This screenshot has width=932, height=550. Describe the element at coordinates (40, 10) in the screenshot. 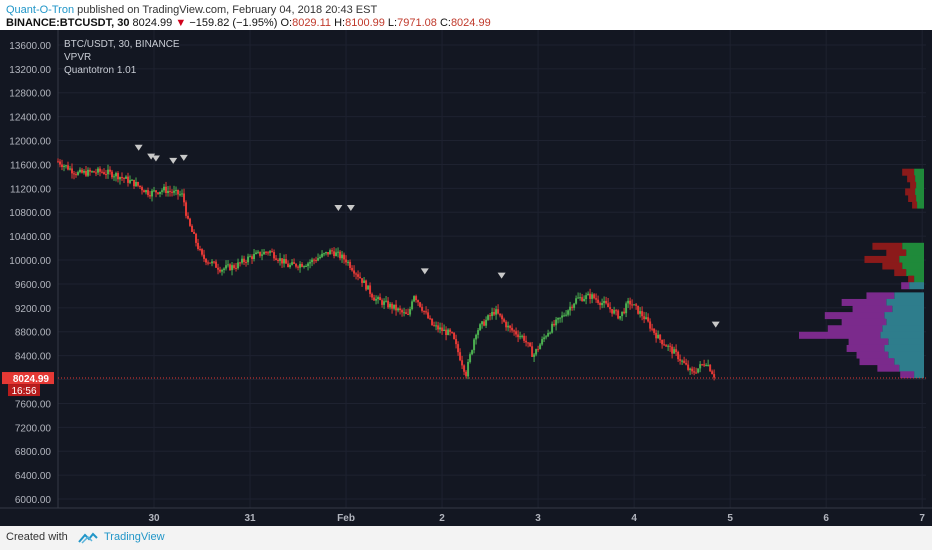

I see `author-link: Quant-O-Tron` at that location.